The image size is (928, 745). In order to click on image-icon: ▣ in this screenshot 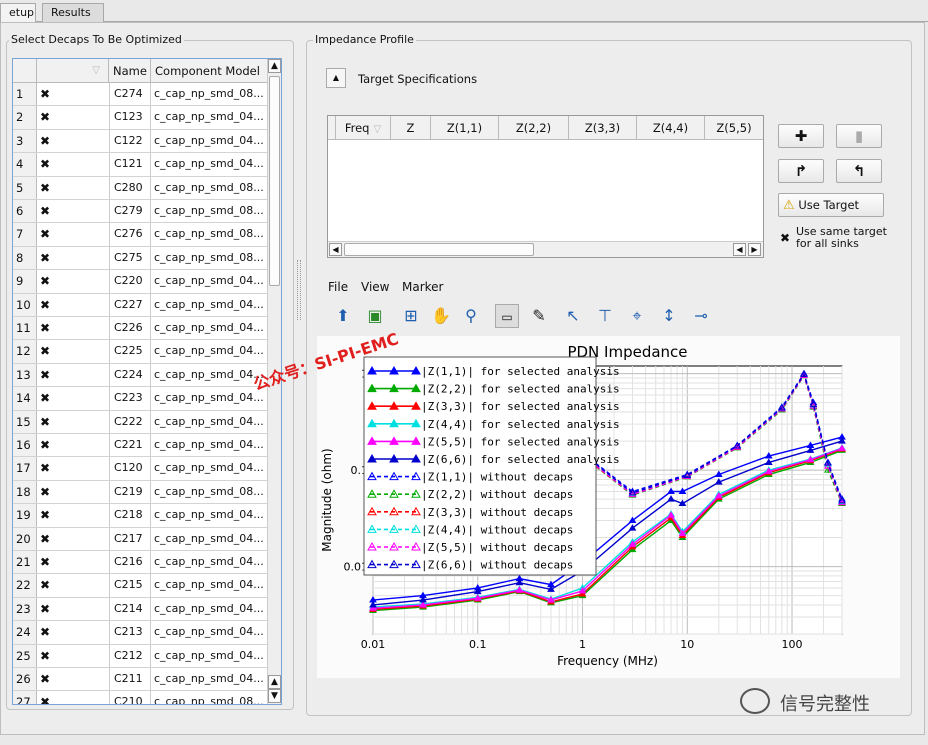, I will do `click(375, 315)`.